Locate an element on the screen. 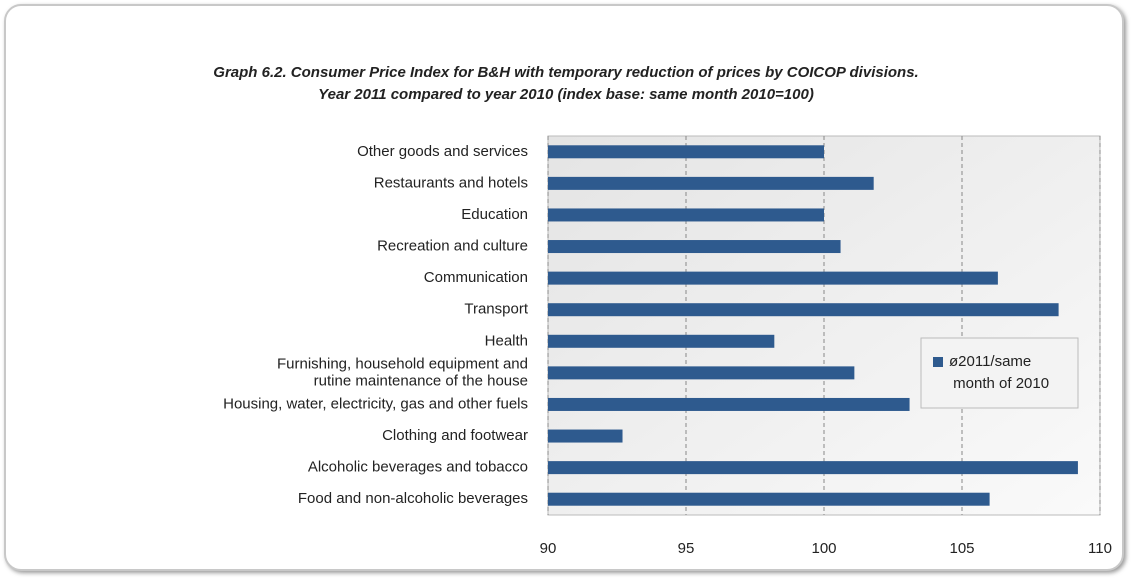 The height and width of the screenshot is (578, 1132). x-tick-label: 110 is located at coordinates (1100, 548).